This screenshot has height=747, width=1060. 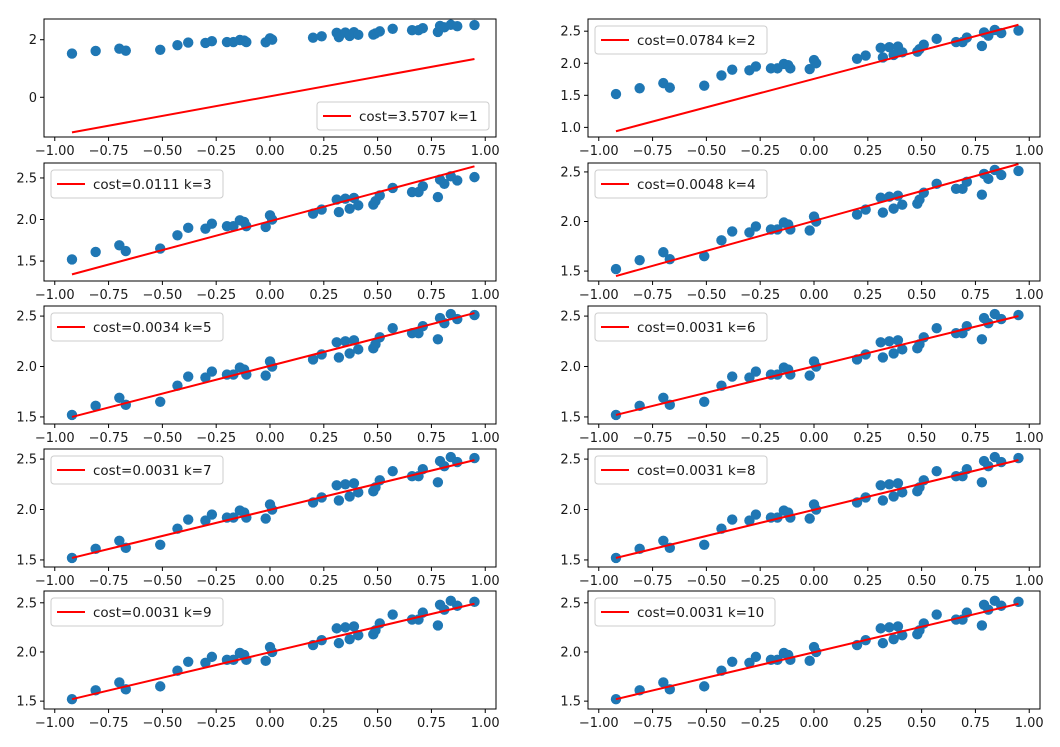 I want to click on legend-label: cost=0.0031 k=6, so click(x=696, y=328).